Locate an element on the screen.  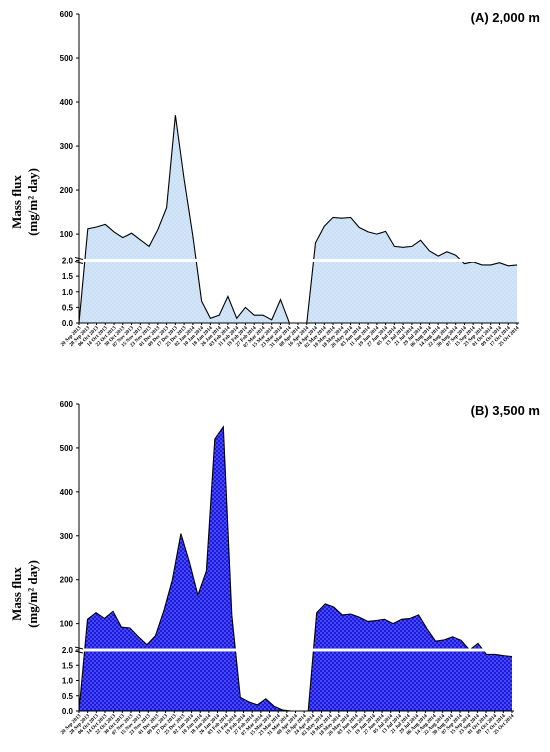
panel-b-lower-ytick-label: 1.5 is located at coordinates (68, 665).